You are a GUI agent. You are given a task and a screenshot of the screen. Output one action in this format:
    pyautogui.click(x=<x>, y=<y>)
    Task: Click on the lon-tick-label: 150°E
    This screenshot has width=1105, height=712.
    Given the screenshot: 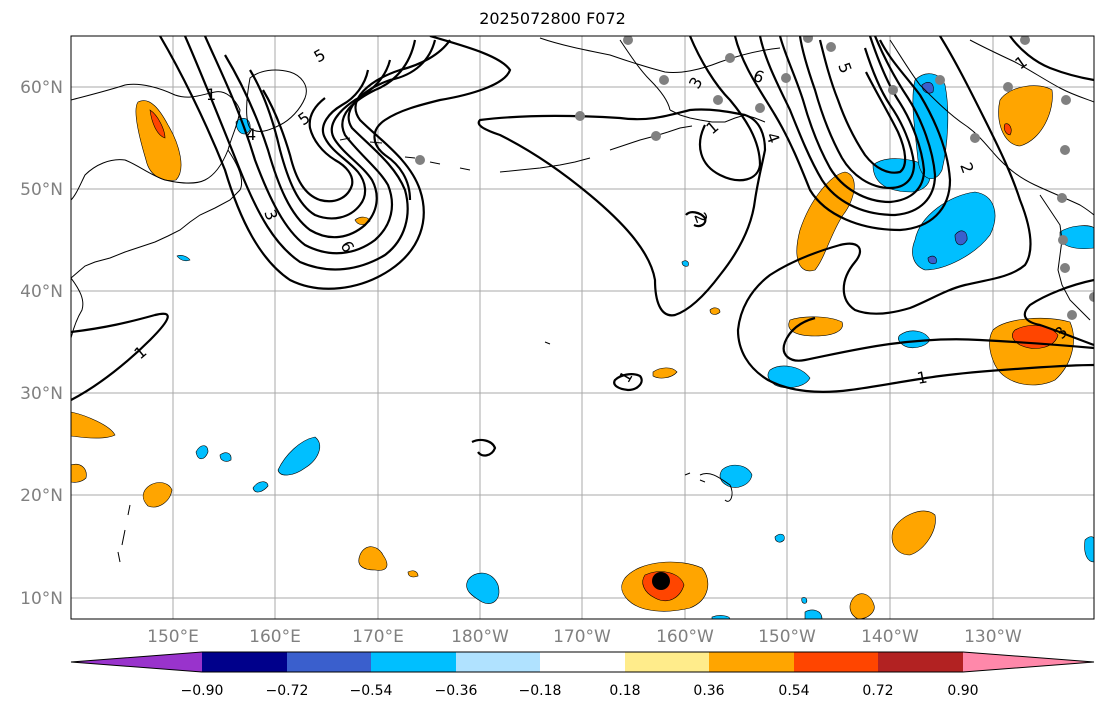 What is the action you would take?
    pyautogui.click(x=173, y=637)
    